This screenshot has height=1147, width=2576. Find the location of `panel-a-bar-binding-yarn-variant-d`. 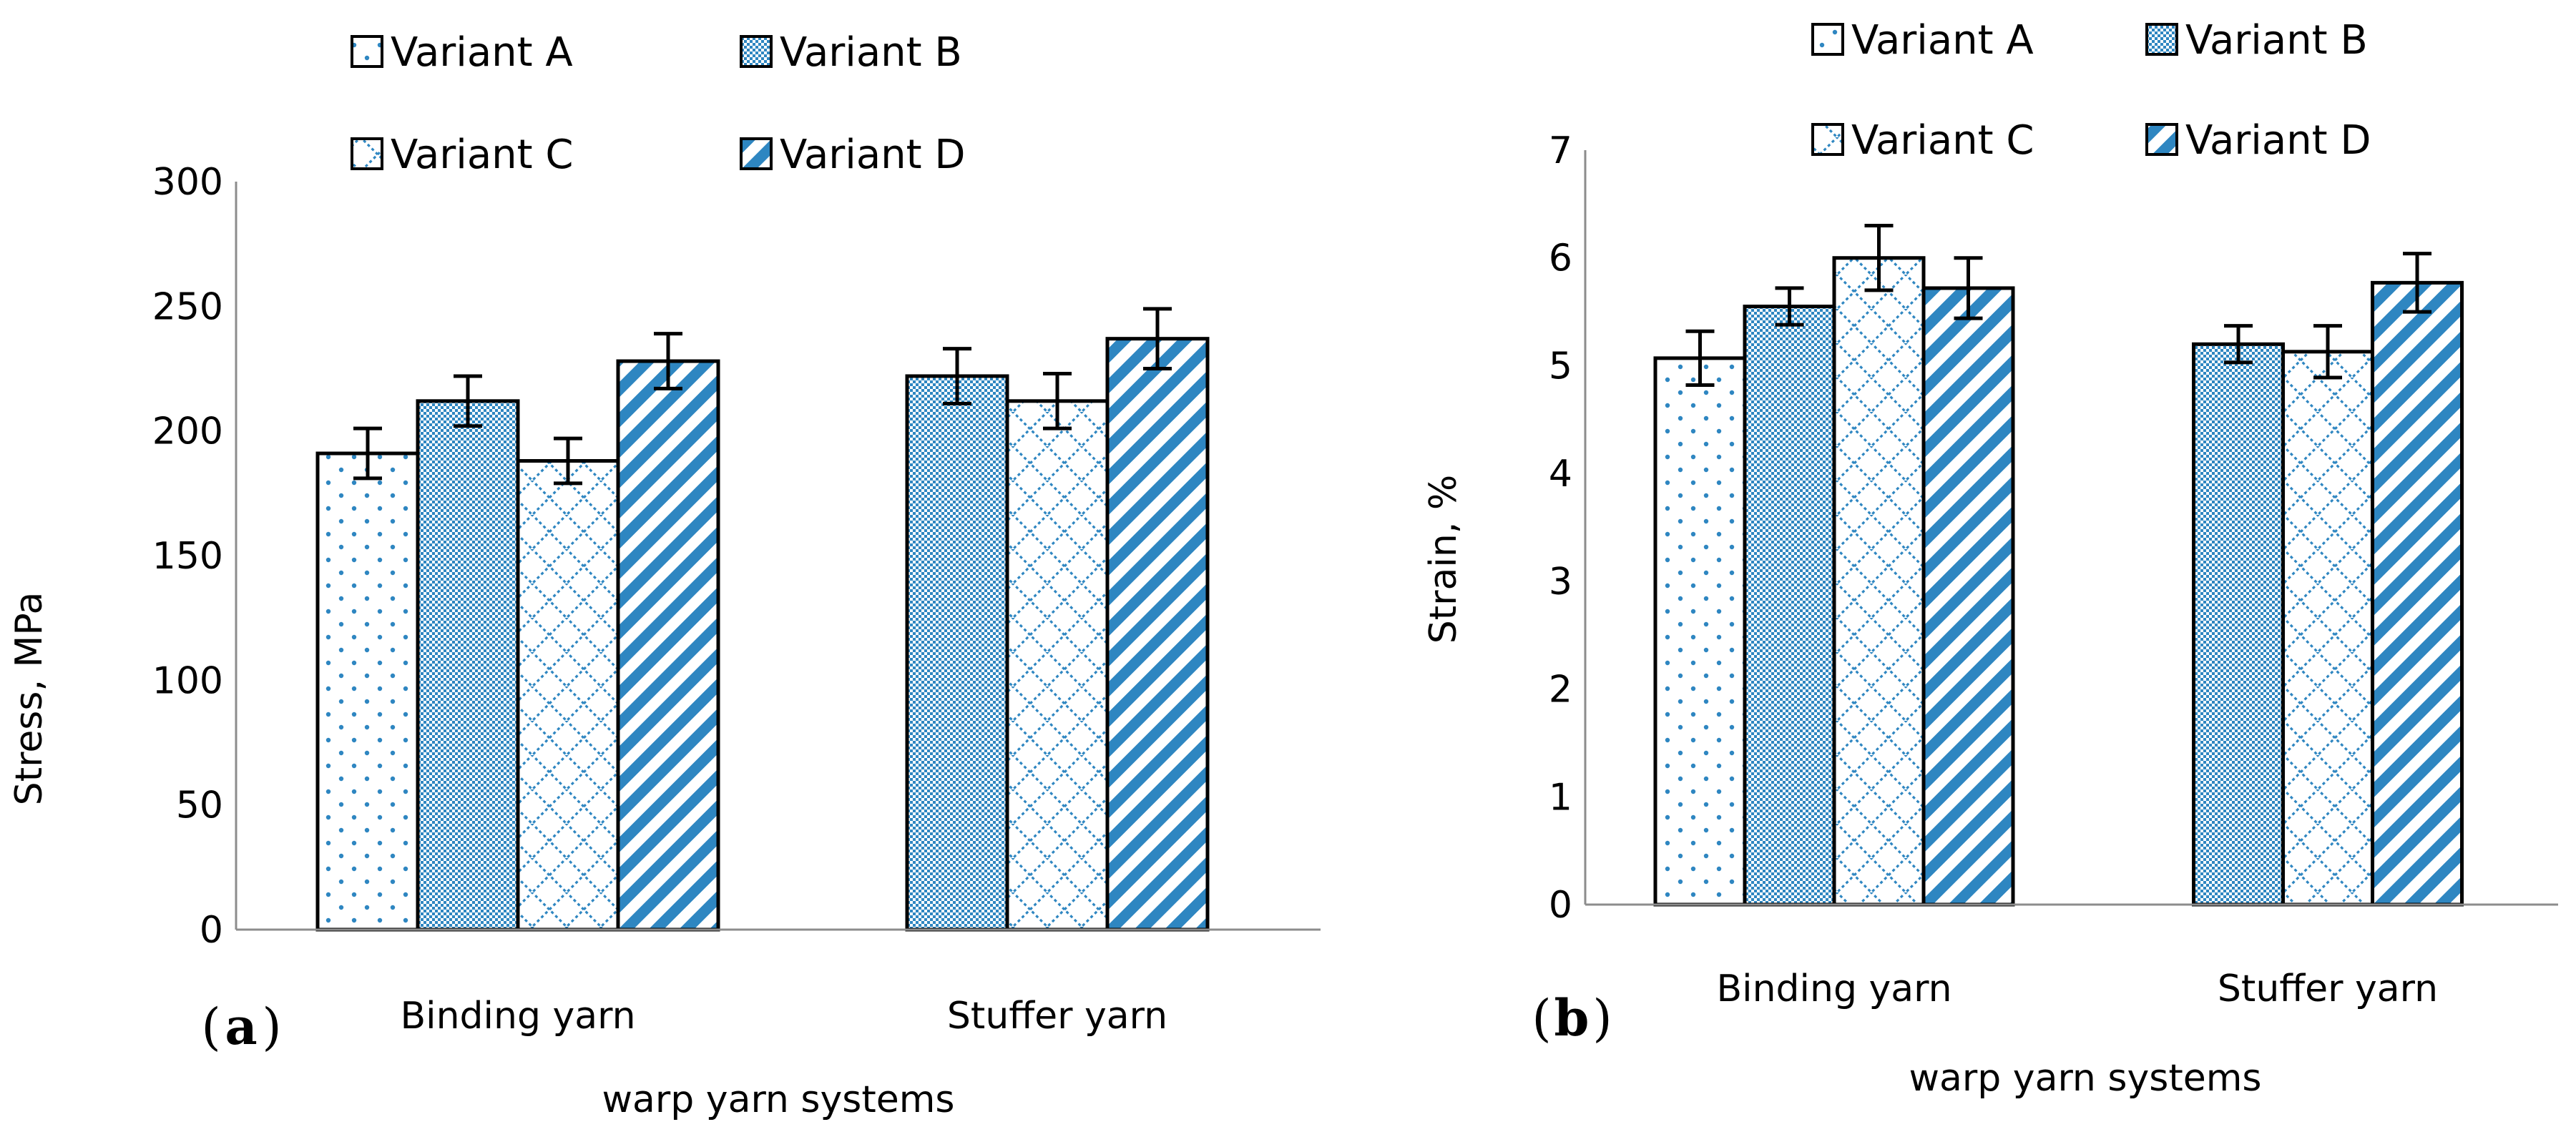

panel-a-bar-binding-yarn-variant-d is located at coordinates (668, 645).